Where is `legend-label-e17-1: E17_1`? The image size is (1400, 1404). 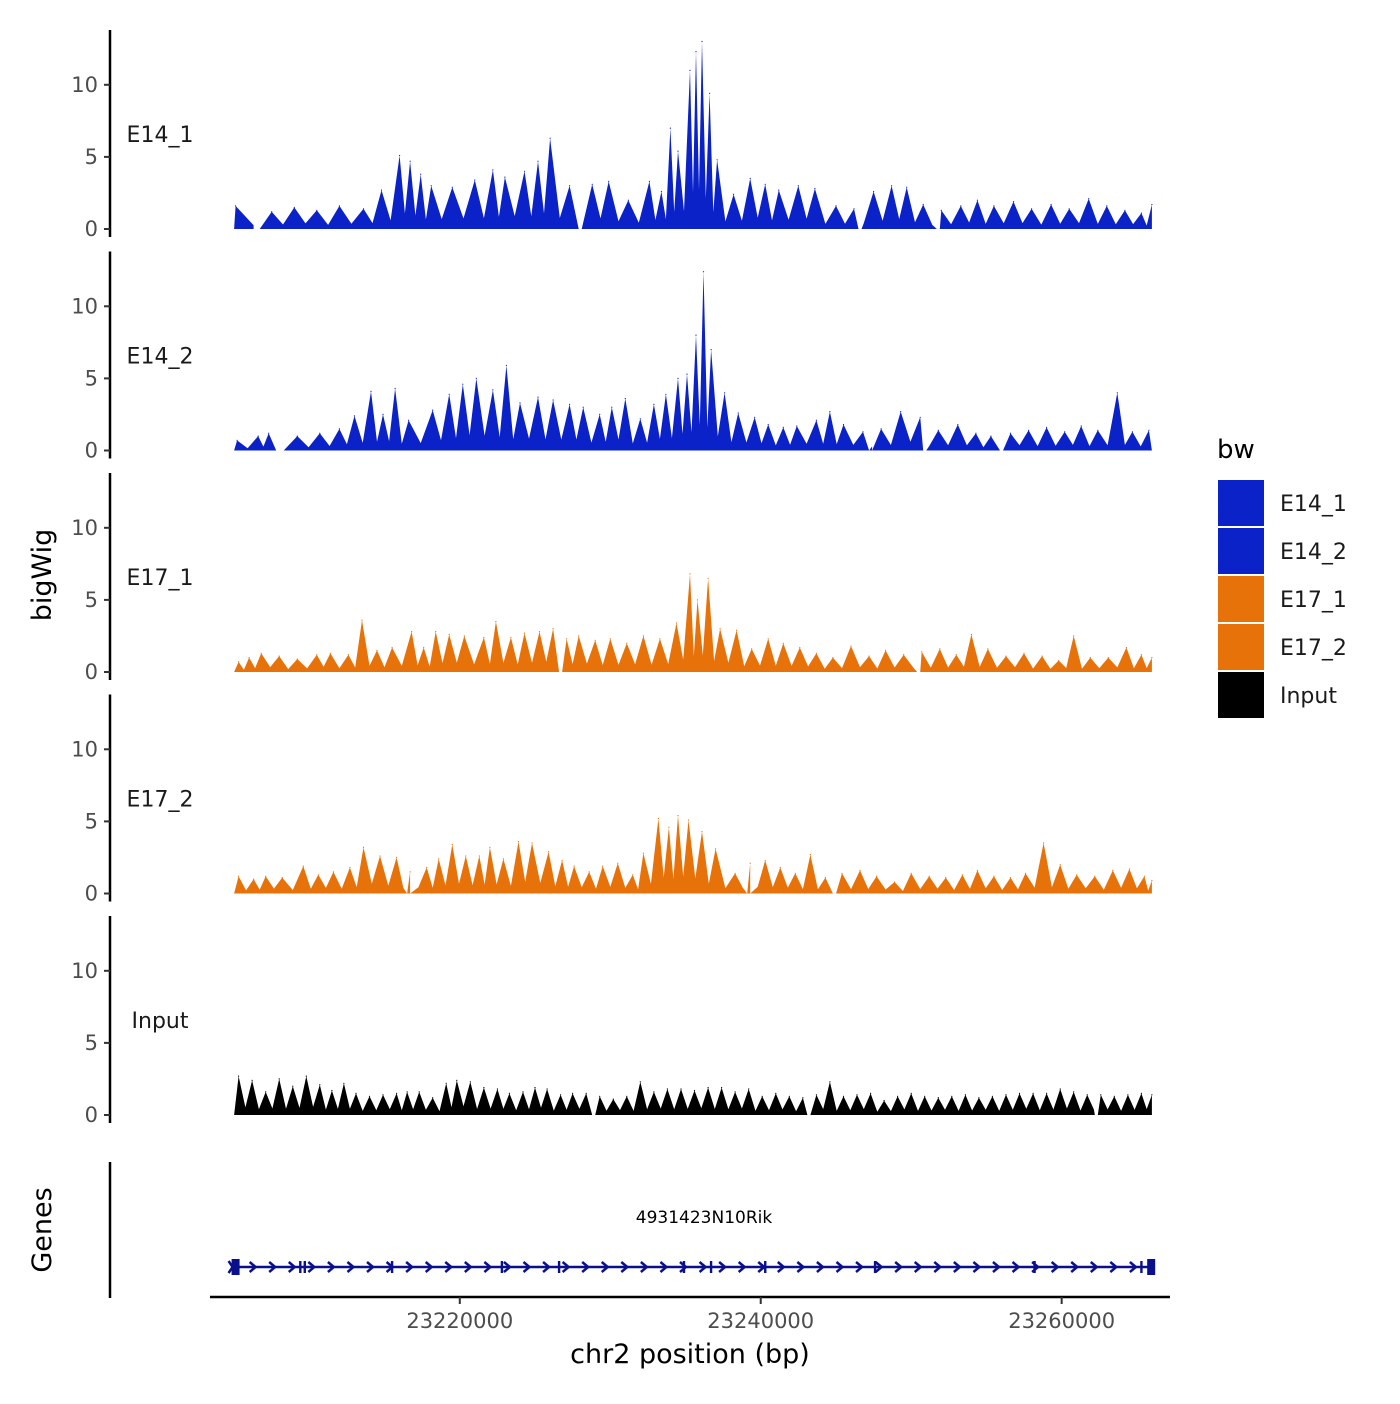
legend-label-e17-1: E17_1 is located at coordinates (1313, 600).